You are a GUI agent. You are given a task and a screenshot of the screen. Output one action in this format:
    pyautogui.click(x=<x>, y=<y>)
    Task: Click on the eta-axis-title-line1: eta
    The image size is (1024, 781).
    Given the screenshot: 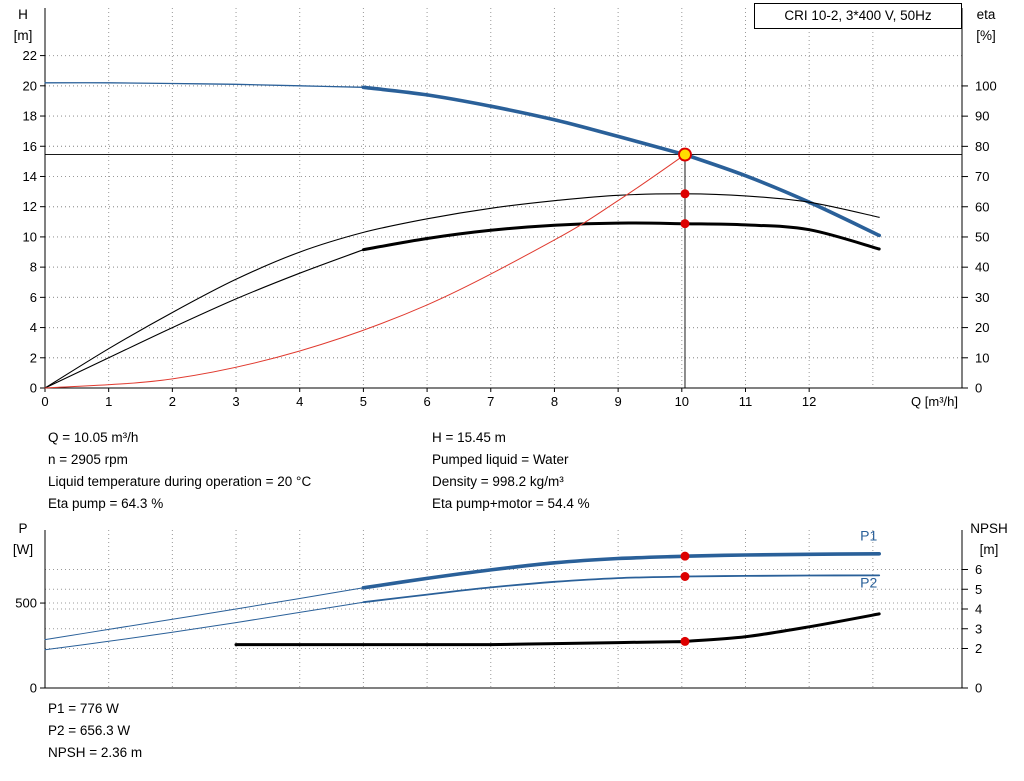 What is the action you would take?
    pyautogui.click(x=986, y=14)
    